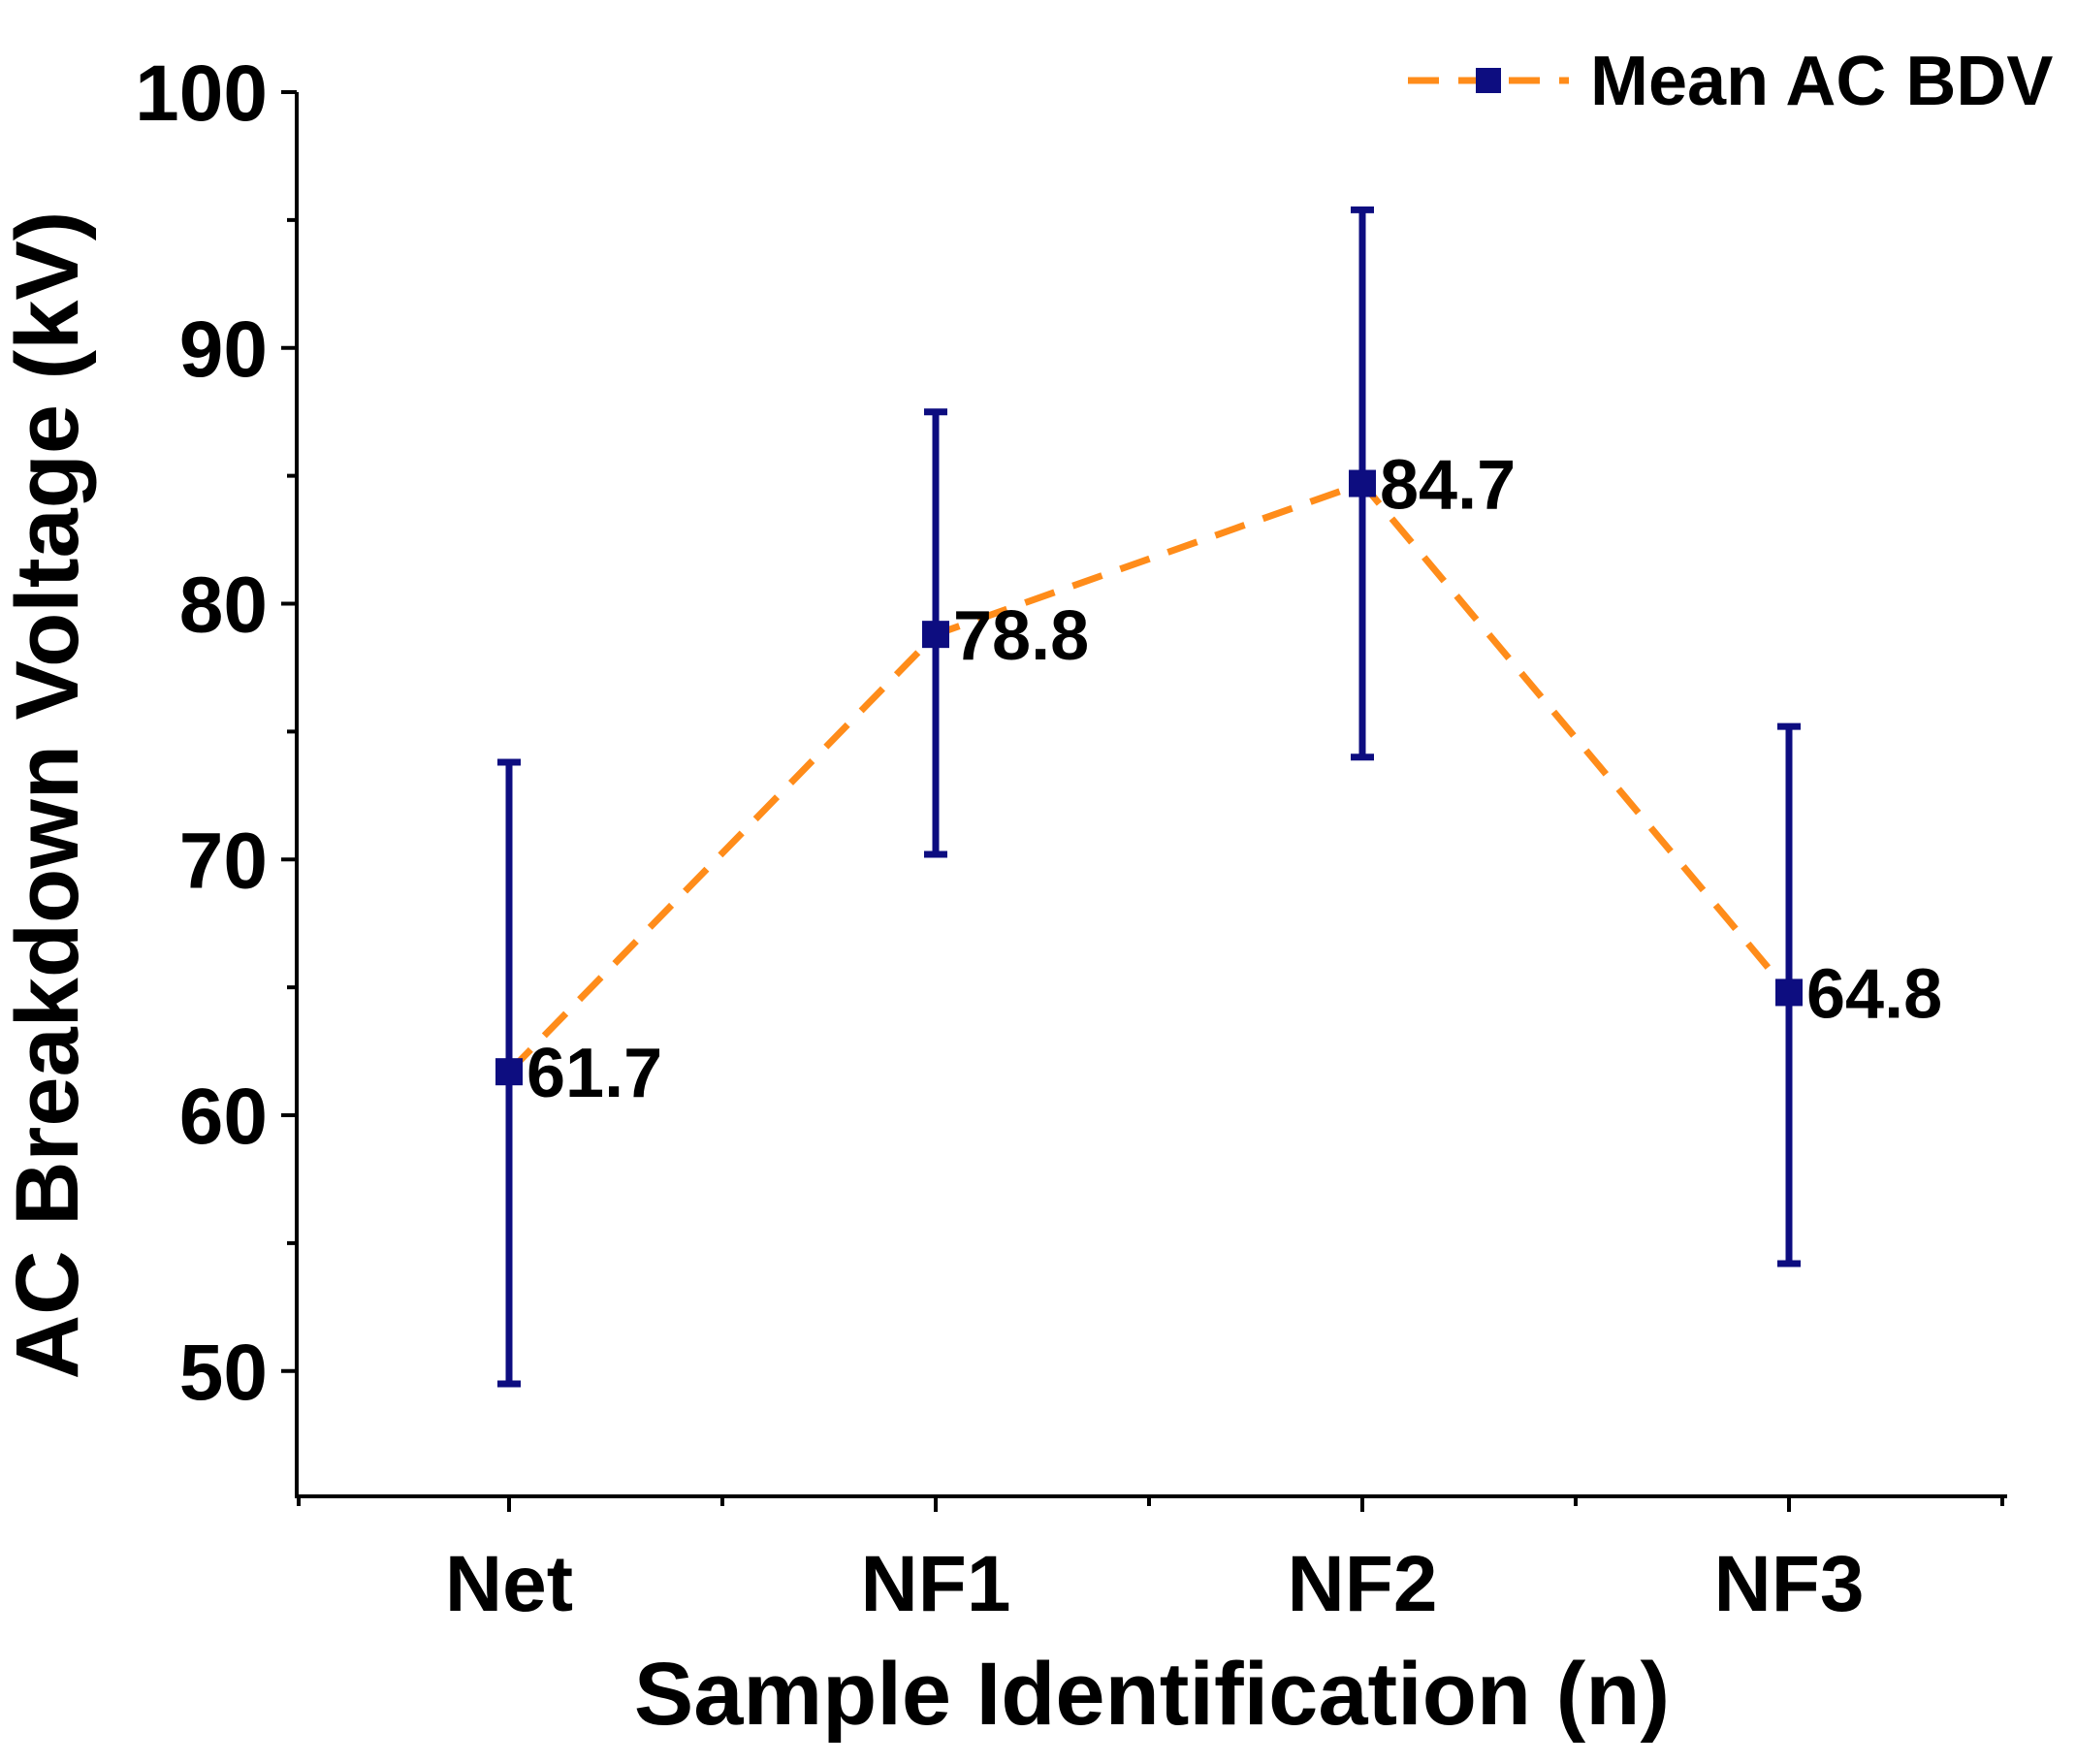  What do you see at coordinates (223, 349) in the screenshot?
I see `y-tick-label: 90` at bounding box center [223, 349].